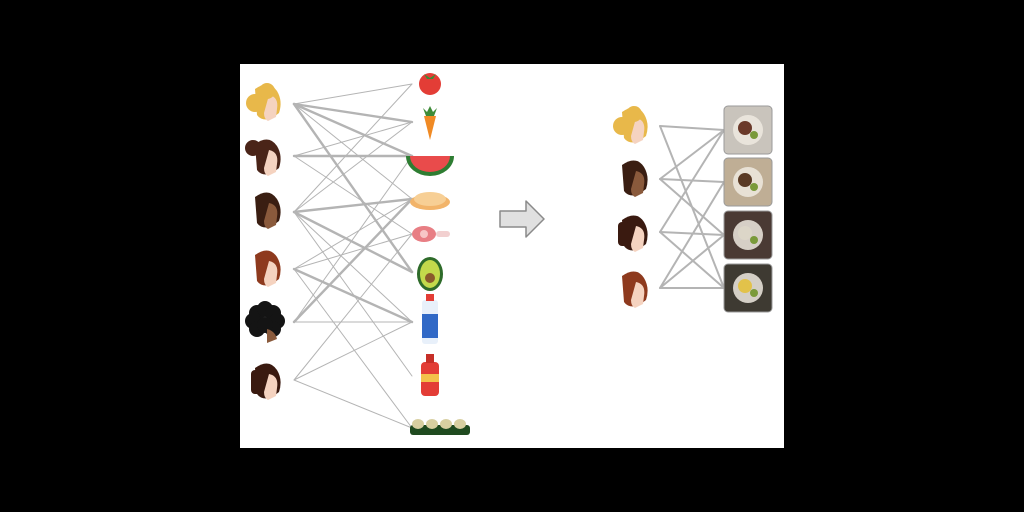 The width and height of the screenshot is (1024, 512). I want to click on milk-bottle-icon, so click(430, 319).